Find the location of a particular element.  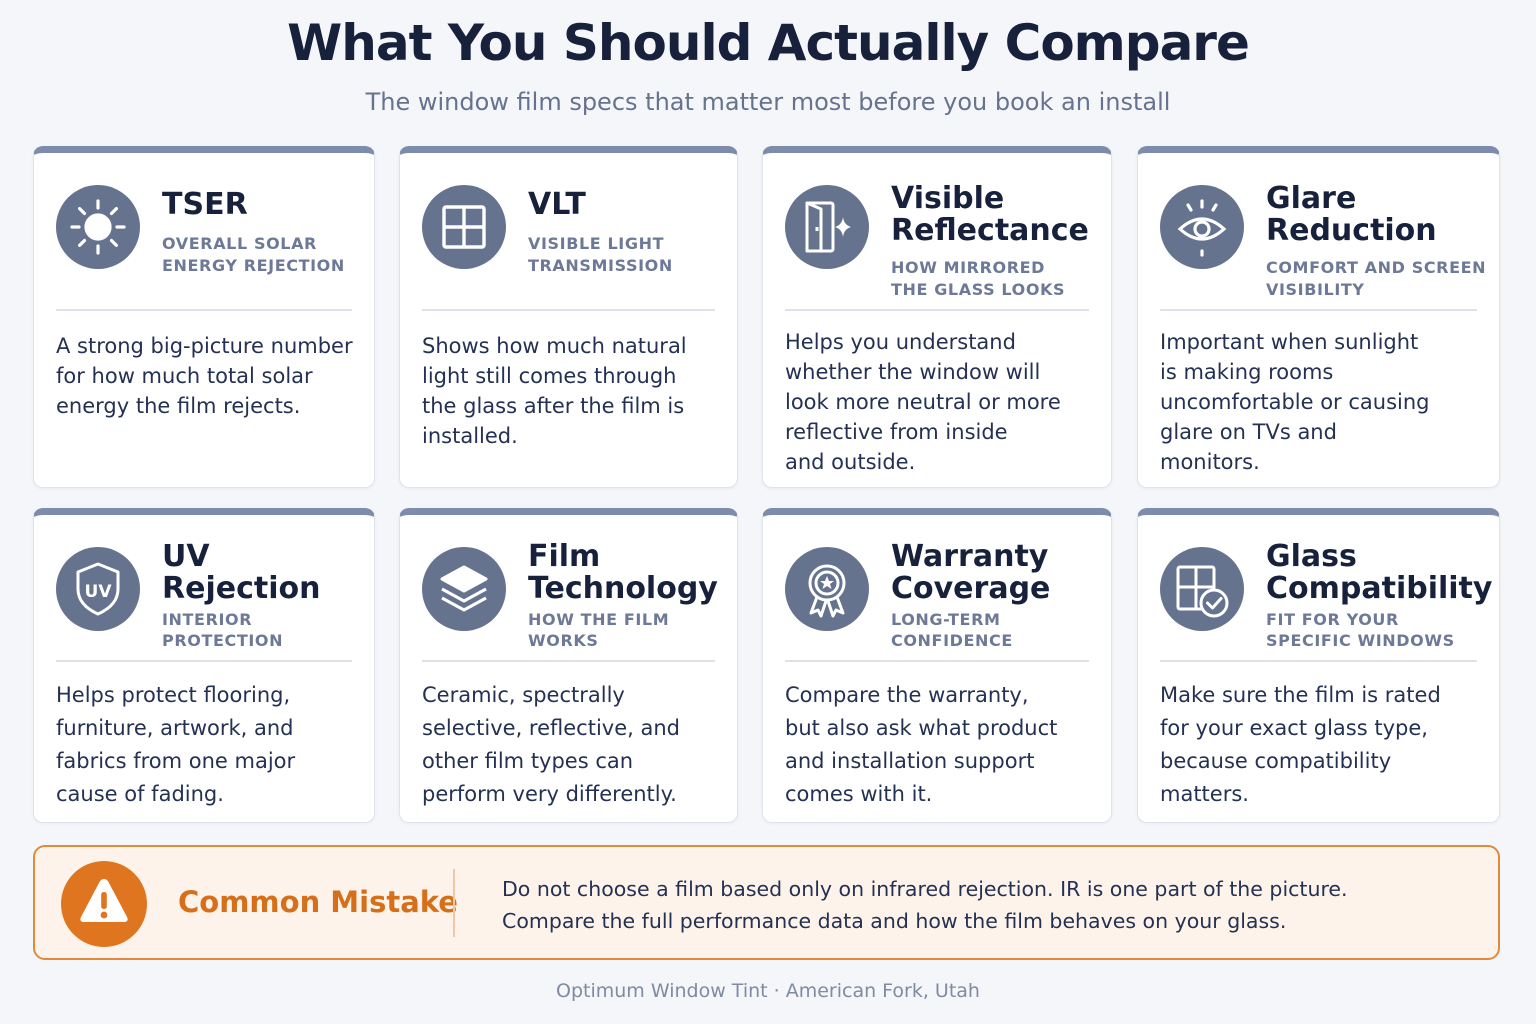

callout-divider is located at coordinates (454, 903).